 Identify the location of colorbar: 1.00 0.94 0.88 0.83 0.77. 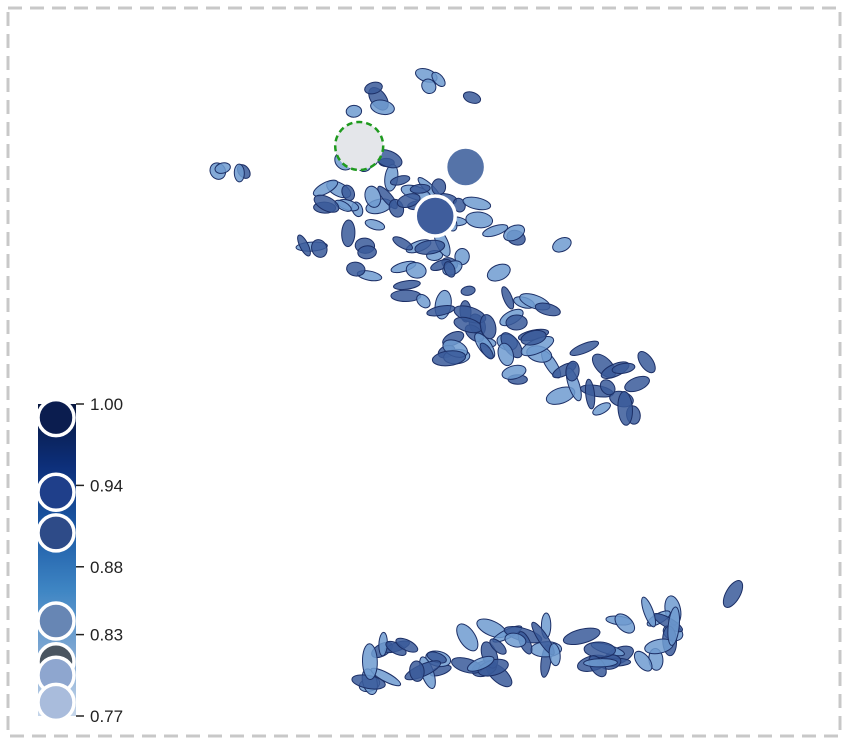
(79, 560).